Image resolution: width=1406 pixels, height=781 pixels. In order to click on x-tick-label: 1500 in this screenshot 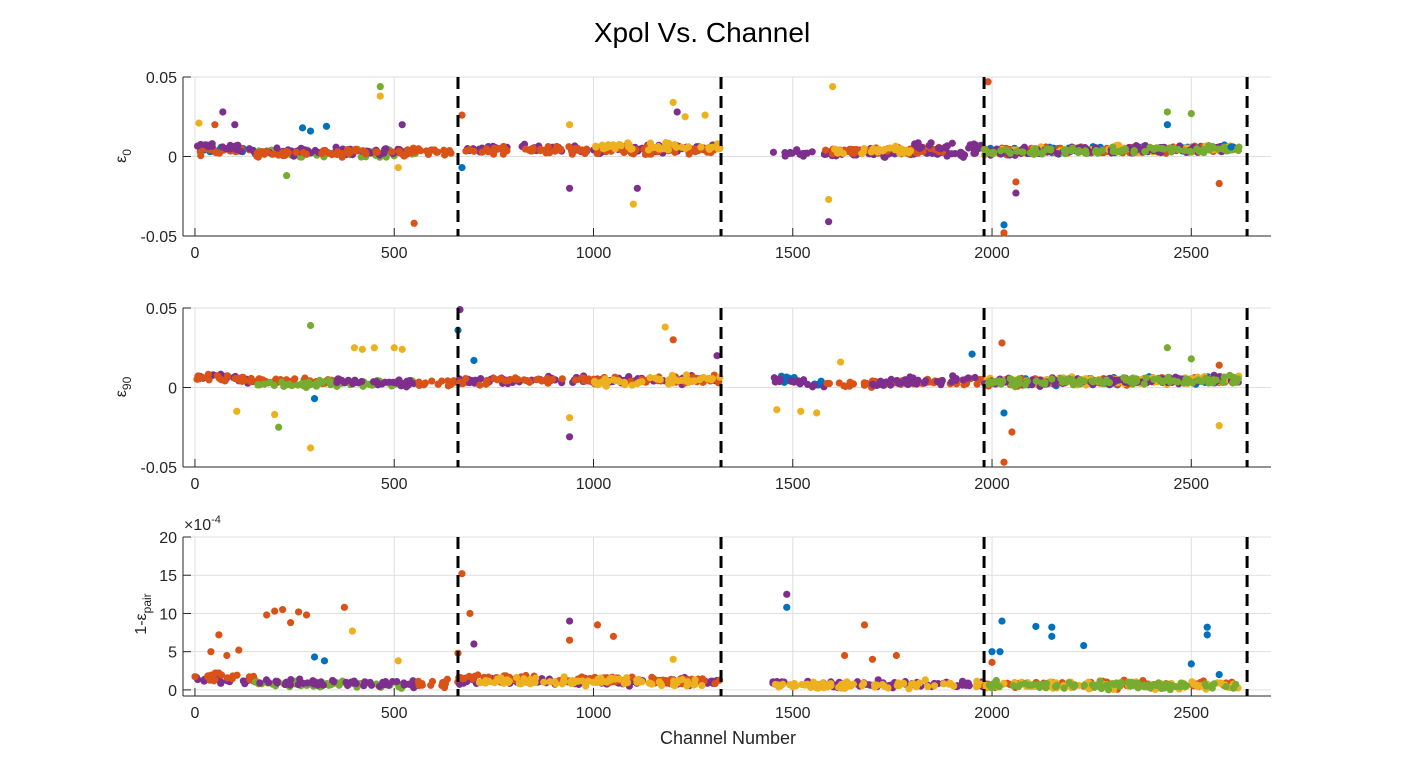, I will do `click(793, 713)`.